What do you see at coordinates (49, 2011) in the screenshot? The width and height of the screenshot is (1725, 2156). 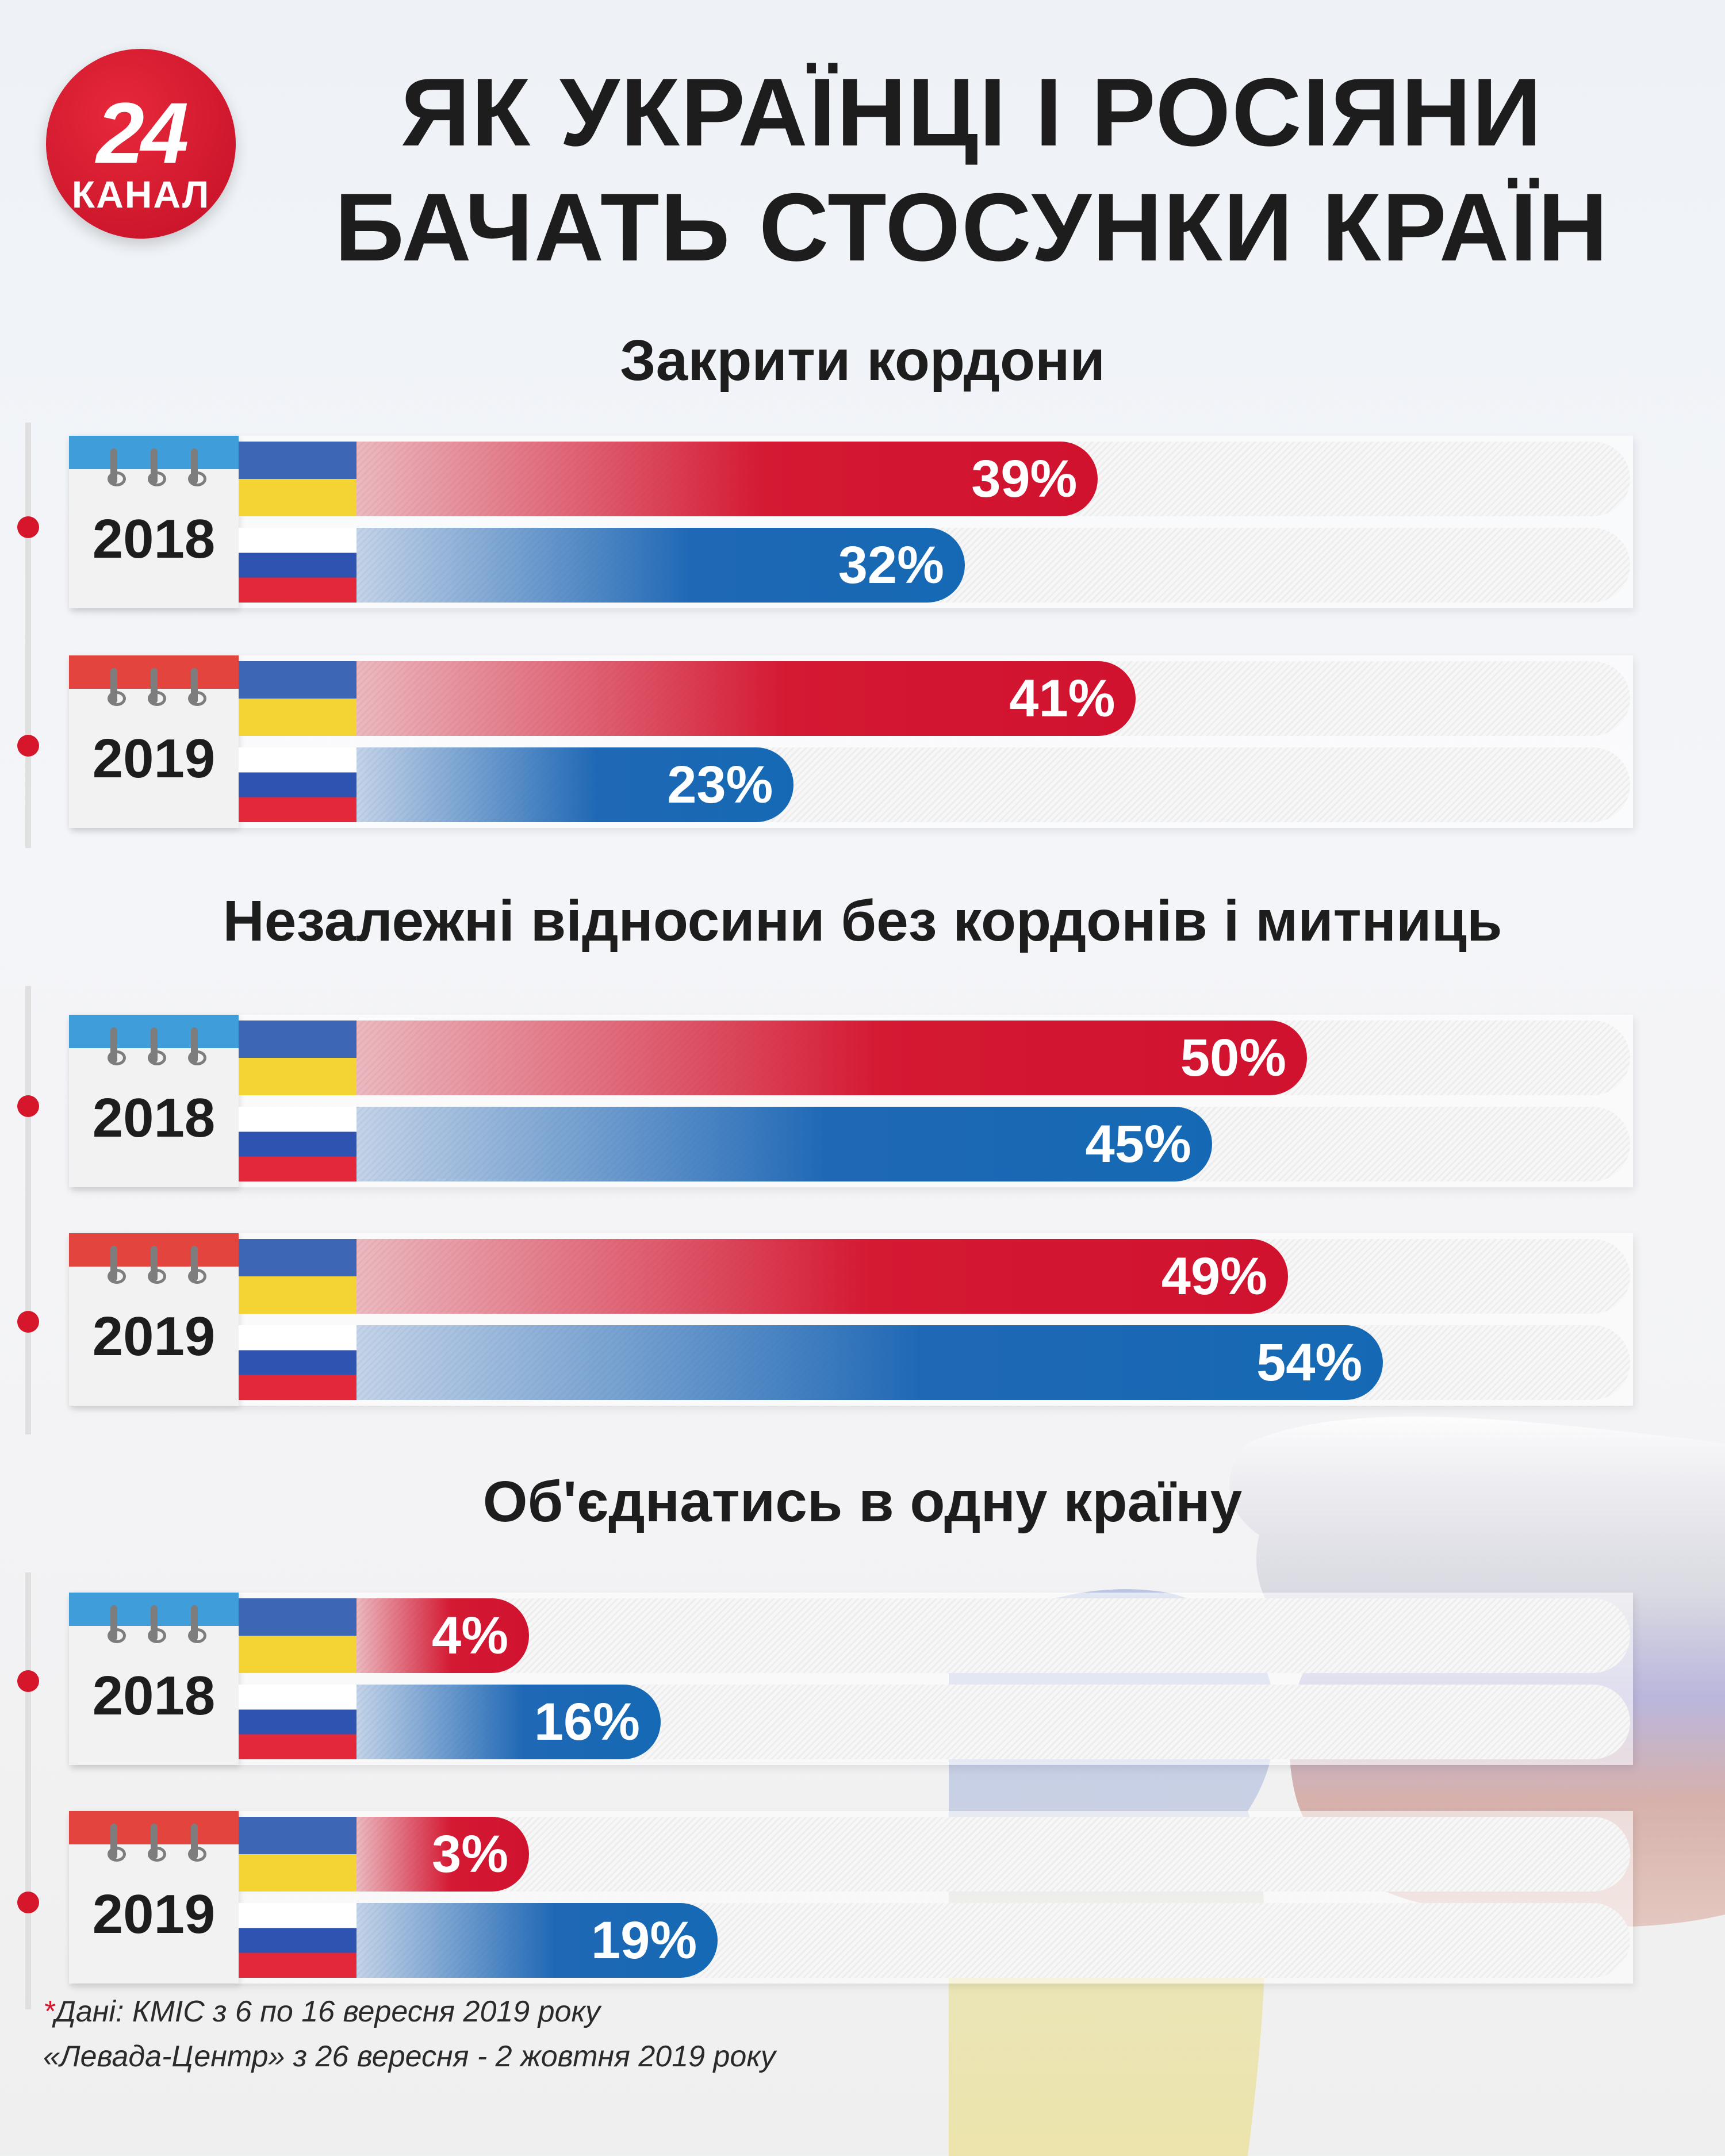 I see `footnote-star: *` at bounding box center [49, 2011].